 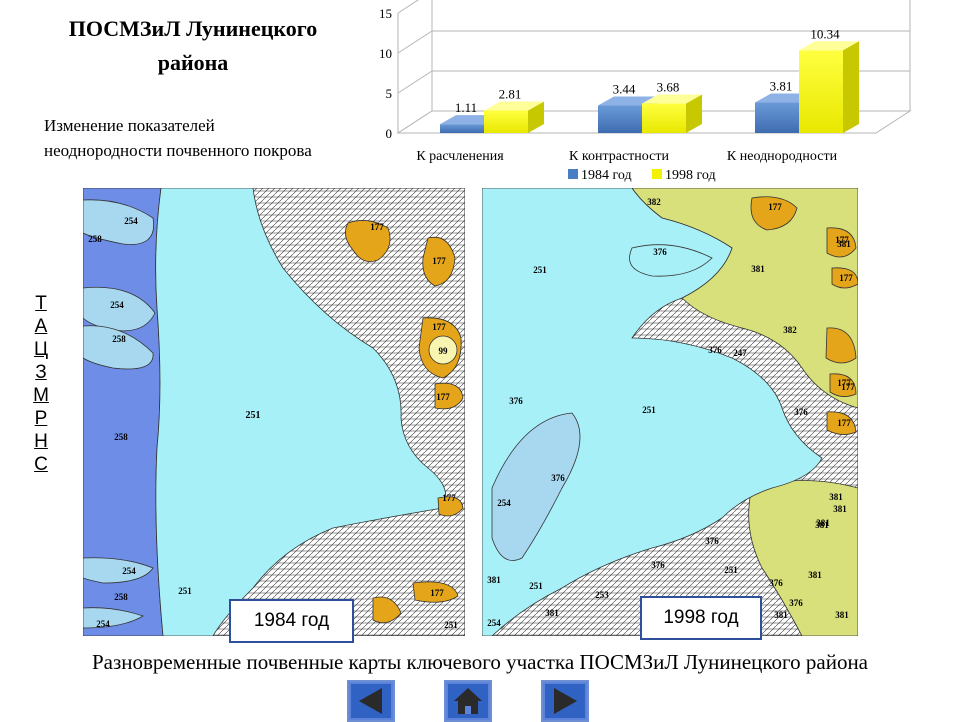 What do you see at coordinates (193, 62) in the screenshot?
I see `slide-title-line-2: района` at bounding box center [193, 62].